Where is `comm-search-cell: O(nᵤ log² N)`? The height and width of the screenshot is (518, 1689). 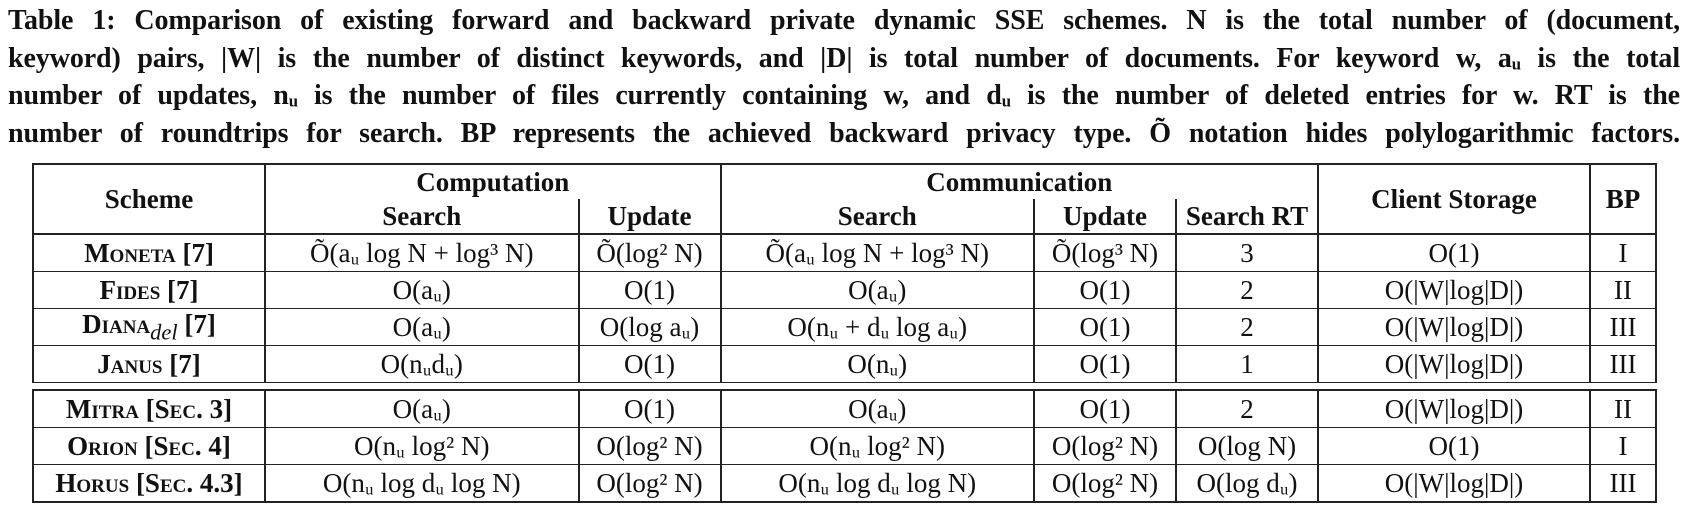
comm-search-cell: O(nᵤ log² N) is located at coordinates (877, 446).